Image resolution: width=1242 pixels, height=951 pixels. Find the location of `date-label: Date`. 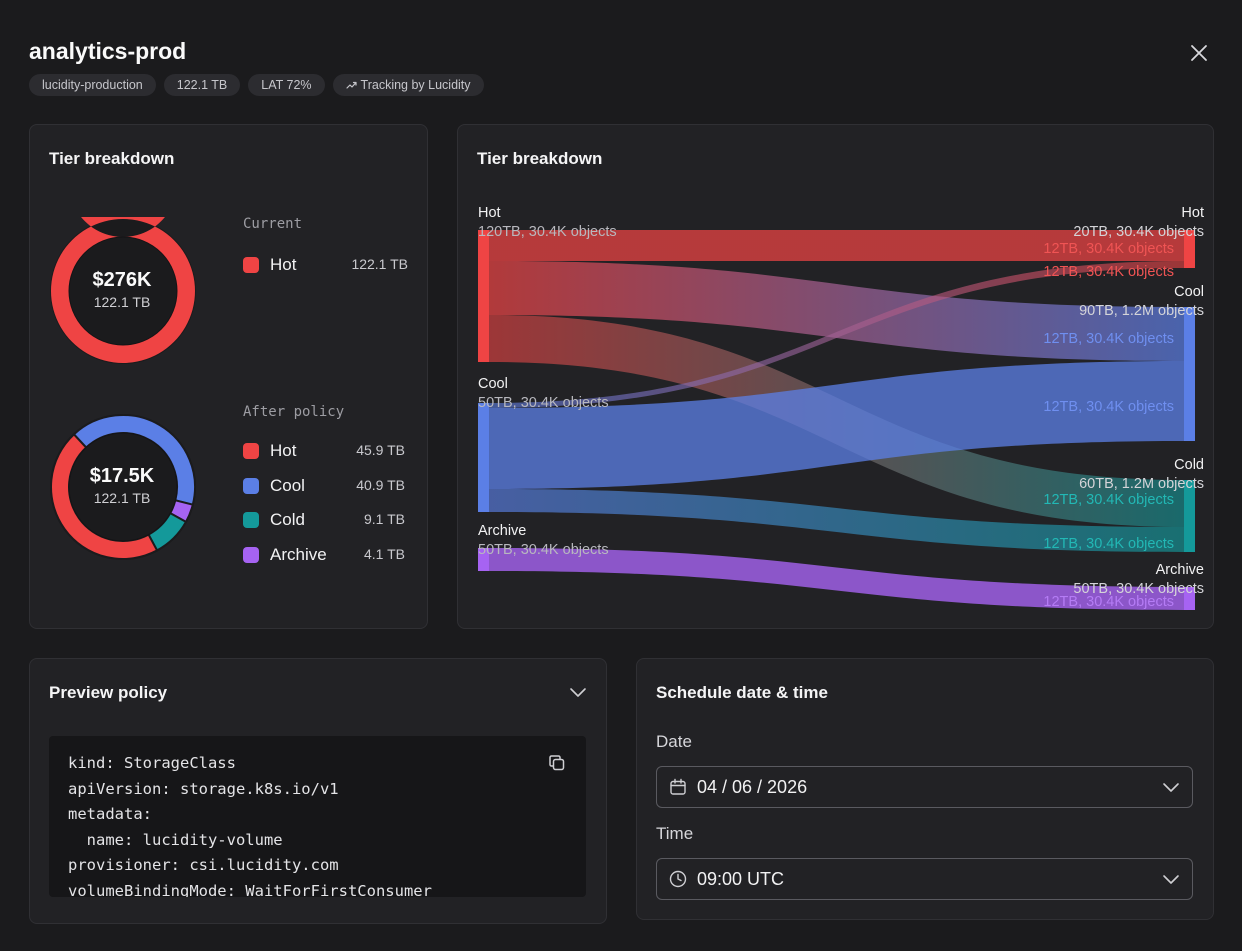

date-label: Date is located at coordinates (674, 741).